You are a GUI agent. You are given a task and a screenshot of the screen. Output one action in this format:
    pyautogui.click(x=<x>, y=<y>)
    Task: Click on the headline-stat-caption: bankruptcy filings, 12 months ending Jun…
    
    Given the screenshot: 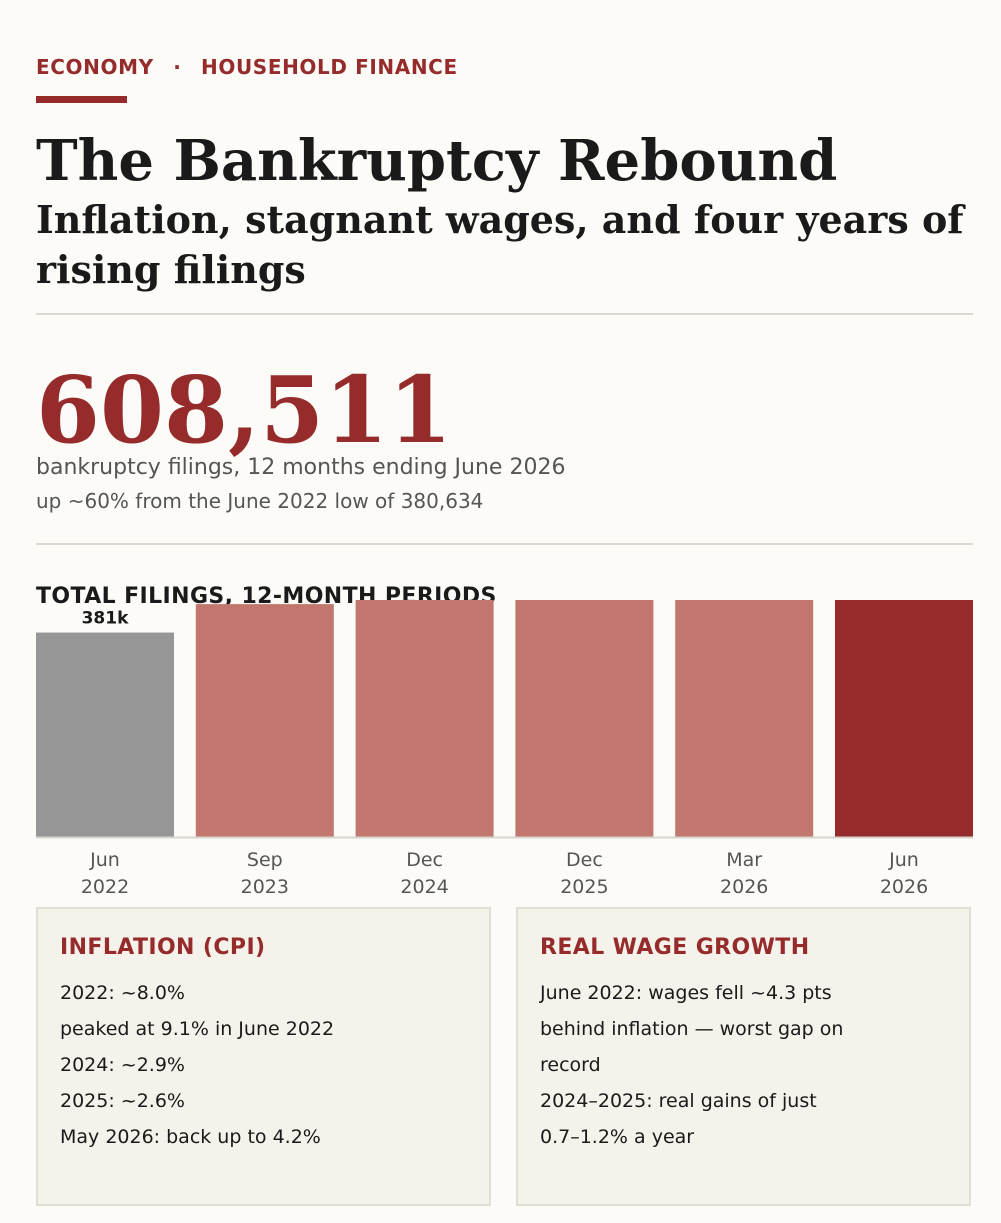 What is the action you would take?
    pyautogui.click(x=301, y=467)
    